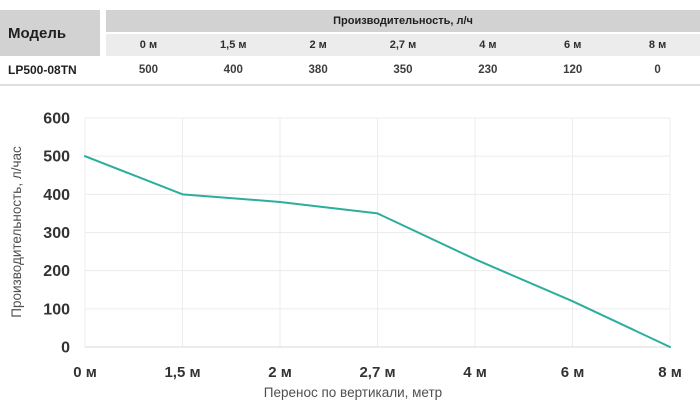 This screenshot has height=414, width=700. Describe the element at coordinates (318, 70) in the screenshot. I see `value-cell: 380` at that location.